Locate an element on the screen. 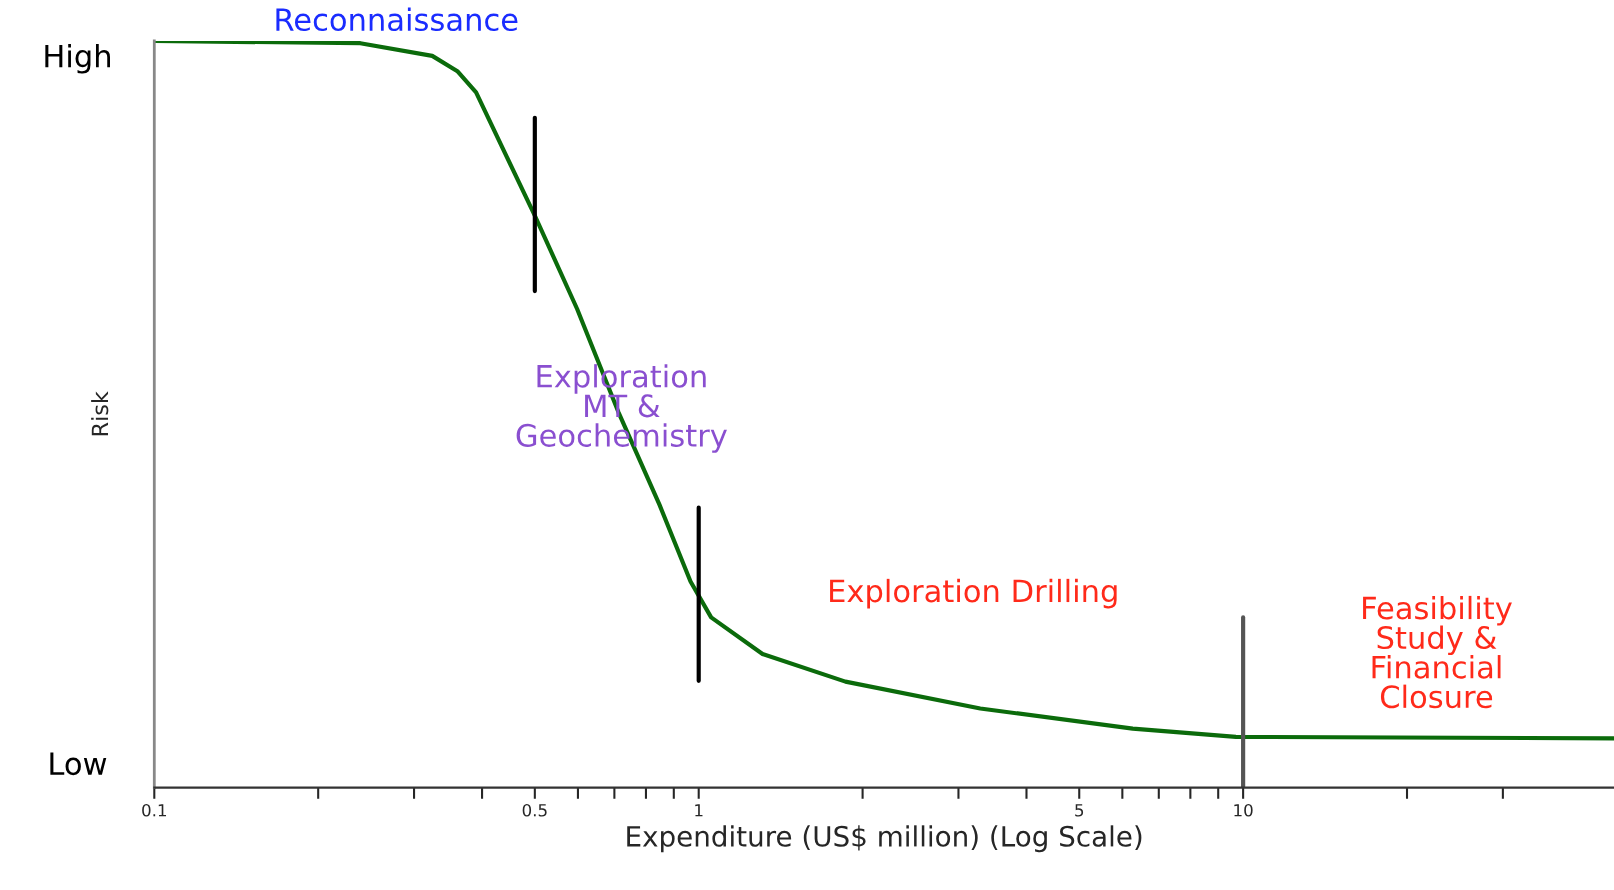 The width and height of the screenshot is (1614, 890). x-tick-label: 5 is located at coordinates (1079, 810).